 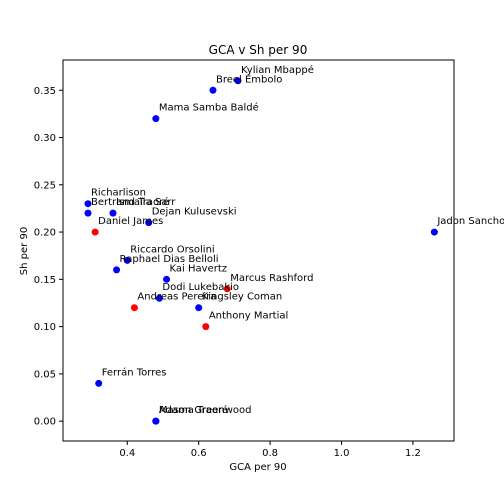 What do you see at coordinates (118, 193) in the screenshot?
I see `point-label: Richarlison` at bounding box center [118, 193].